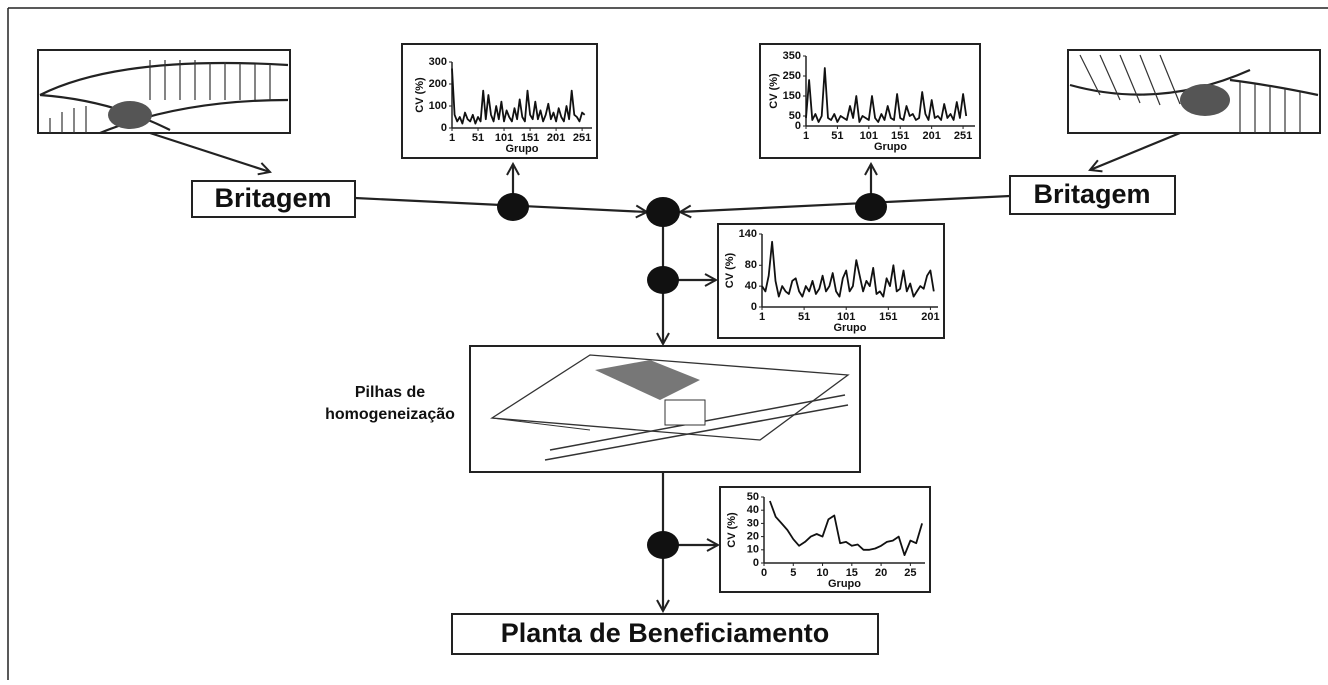 The height and width of the screenshot is (685, 1328). Describe the element at coordinates (764, 573) in the screenshot. I see `x-tick-label: 0` at that location.